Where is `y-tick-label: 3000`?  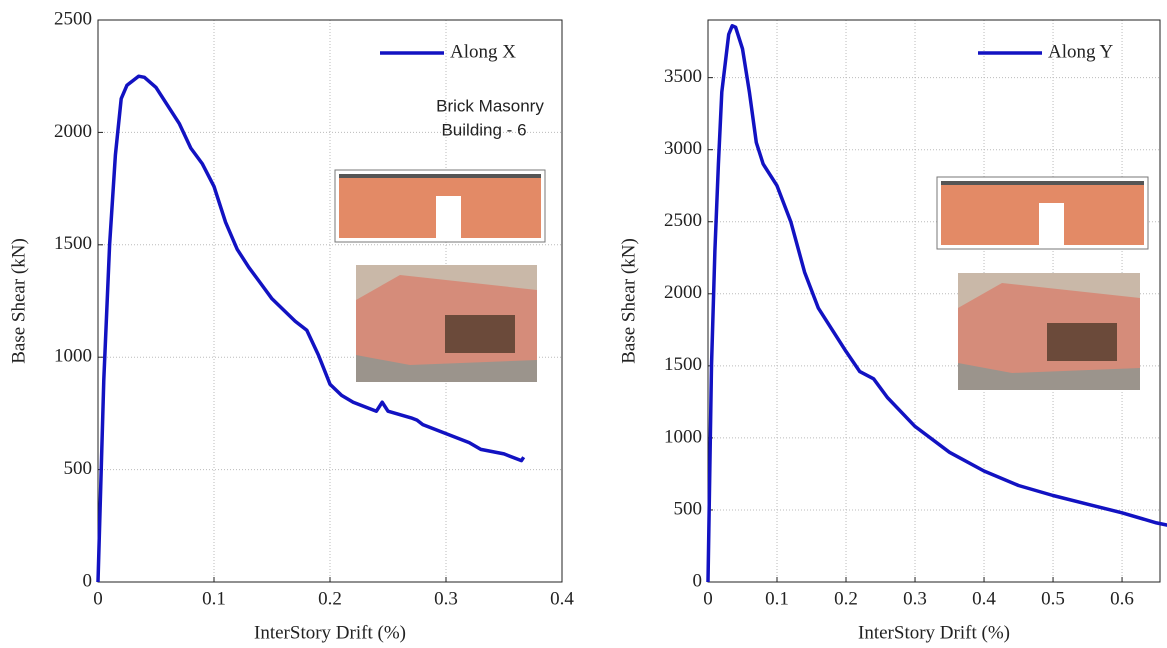 y-tick-label: 3000 is located at coordinates (683, 148).